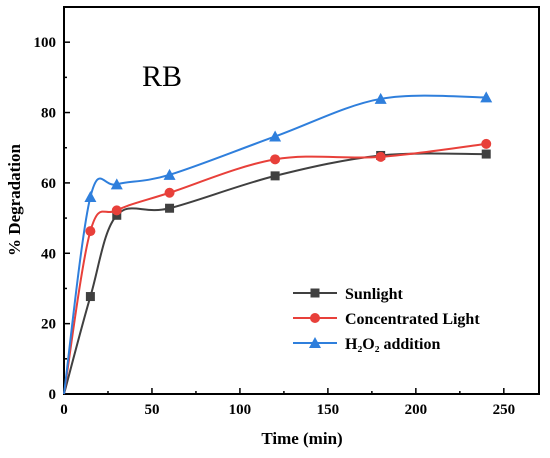 This screenshot has width=550, height=458. Describe the element at coordinates (416, 410) in the screenshot. I see `x-tick-label: 200` at that location.